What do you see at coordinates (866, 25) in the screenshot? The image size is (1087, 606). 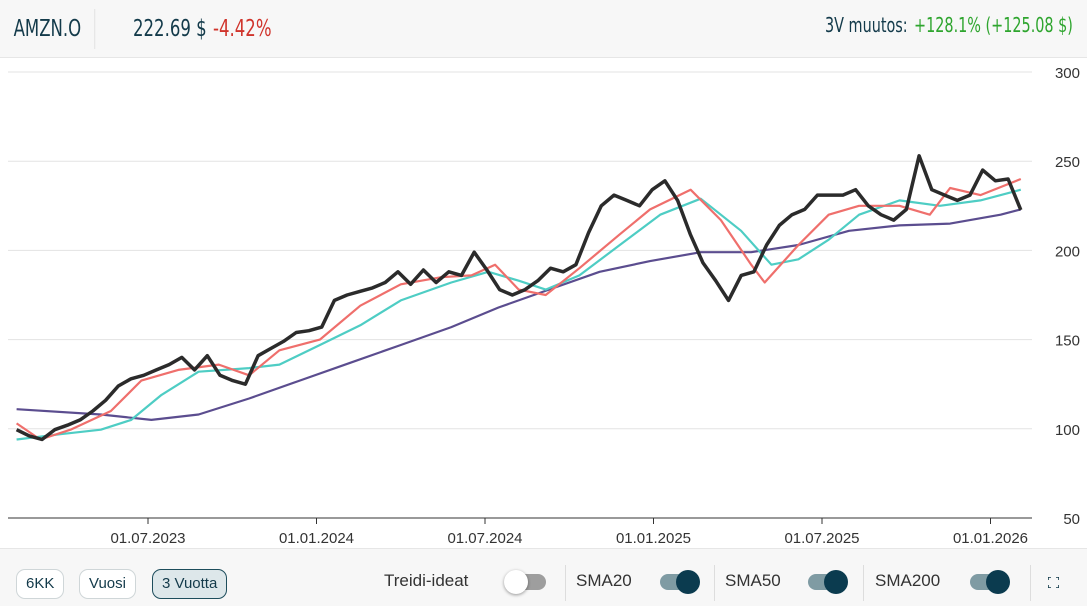 I see `period-change-label: 3V muutos:` at bounding box center [866, 25].